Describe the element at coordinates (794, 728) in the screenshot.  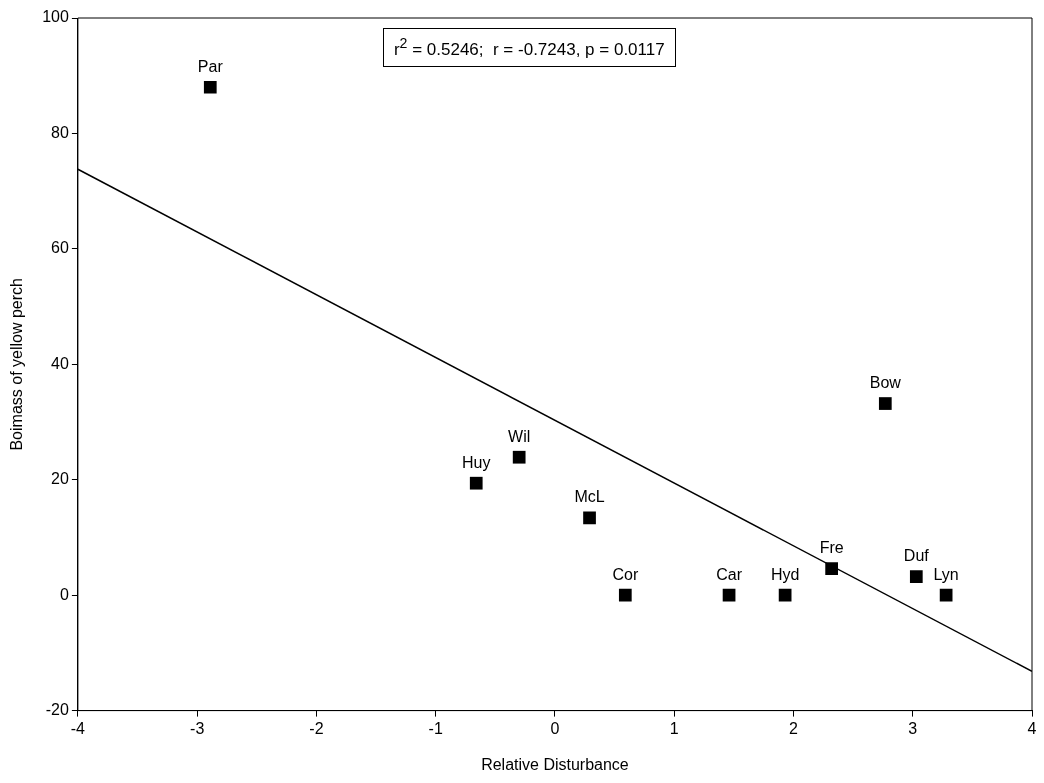
I see `x-tick-label: 2` at that location.